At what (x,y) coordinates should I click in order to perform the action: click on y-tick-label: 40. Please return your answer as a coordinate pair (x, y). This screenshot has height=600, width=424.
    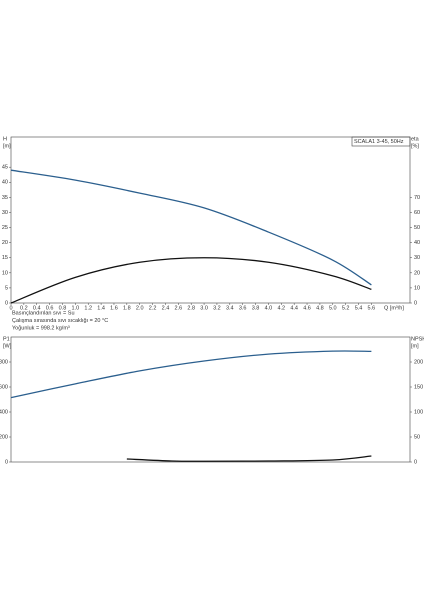
    Looking at the image, I should click on (5, 183).